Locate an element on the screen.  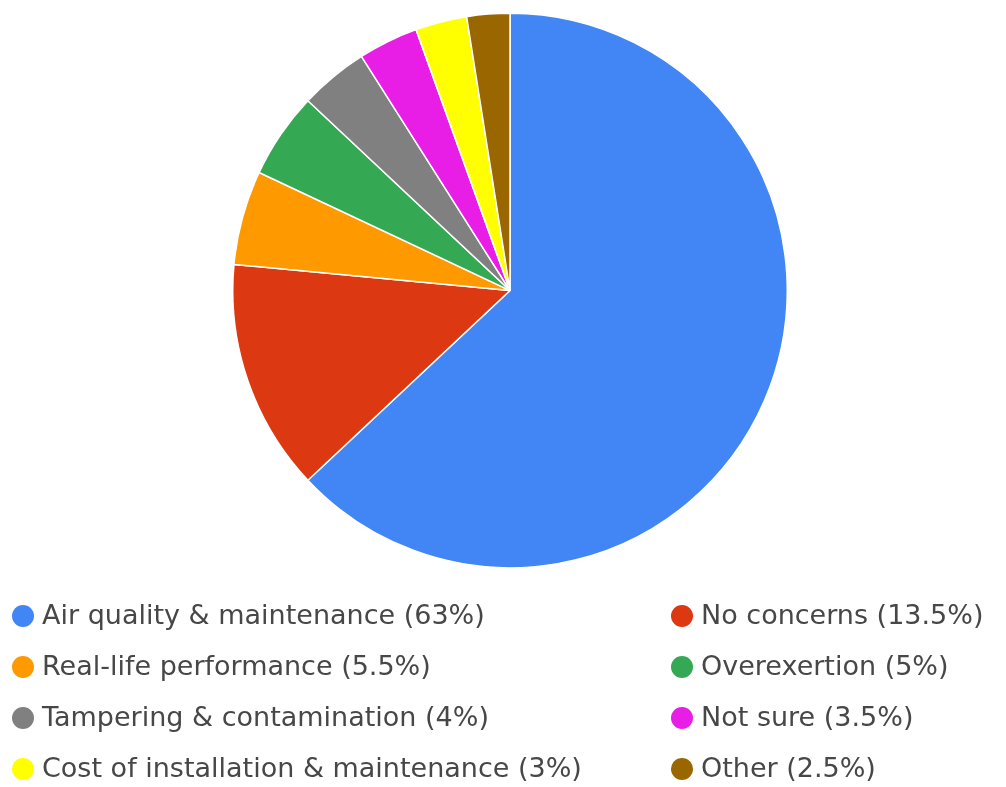
legend-label: Other (2.5%) is located at coordinates (788, 768).